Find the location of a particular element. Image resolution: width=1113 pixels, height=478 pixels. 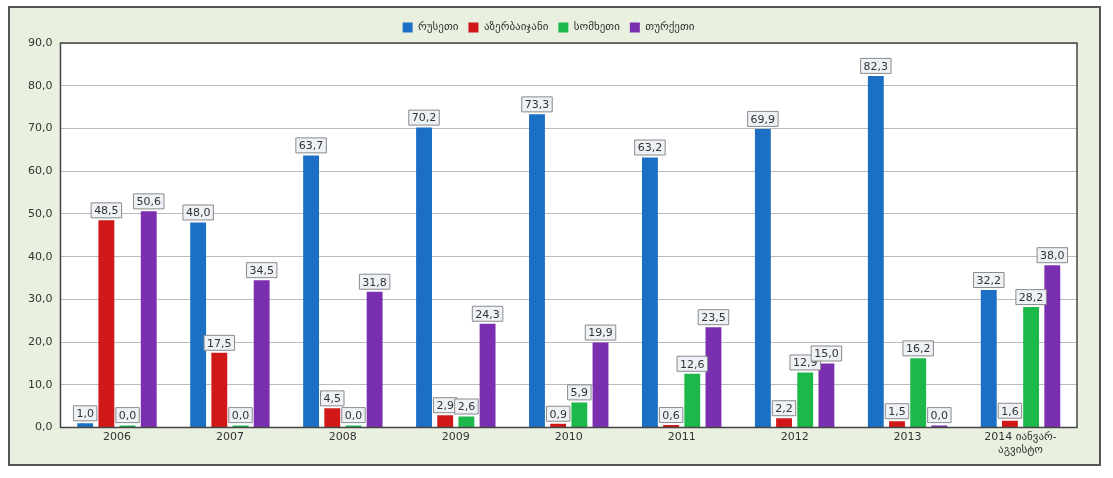

data-label: 2,9 is located at coordinates (445, 406).